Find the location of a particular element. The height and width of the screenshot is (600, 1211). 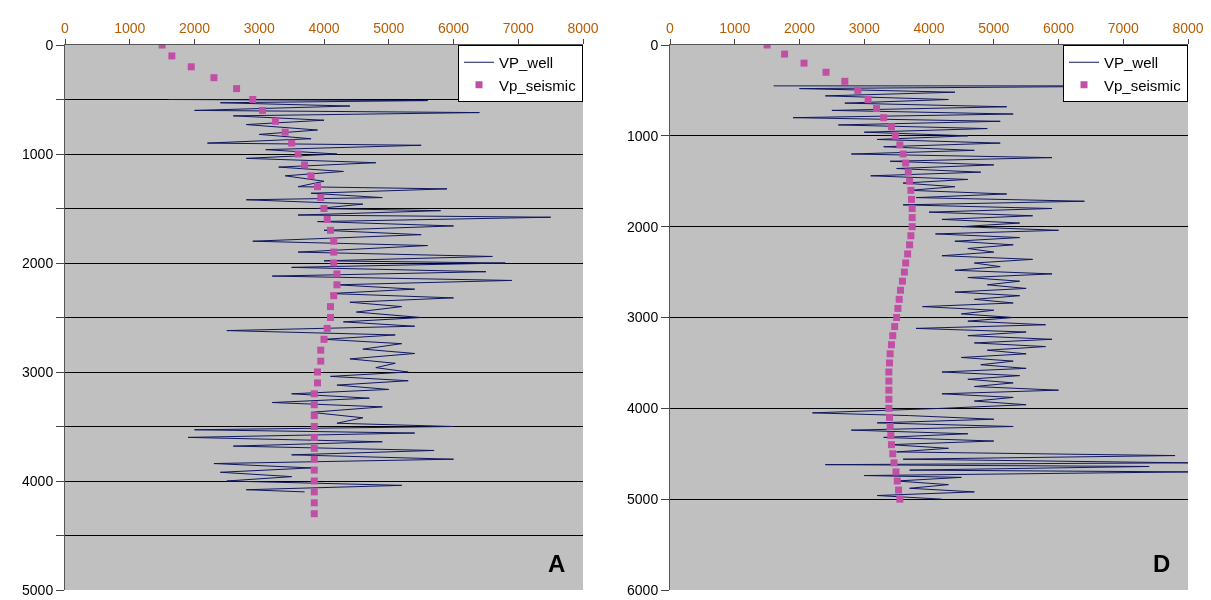

y-tick-label: 4000 is located at coordinates (643, 408).